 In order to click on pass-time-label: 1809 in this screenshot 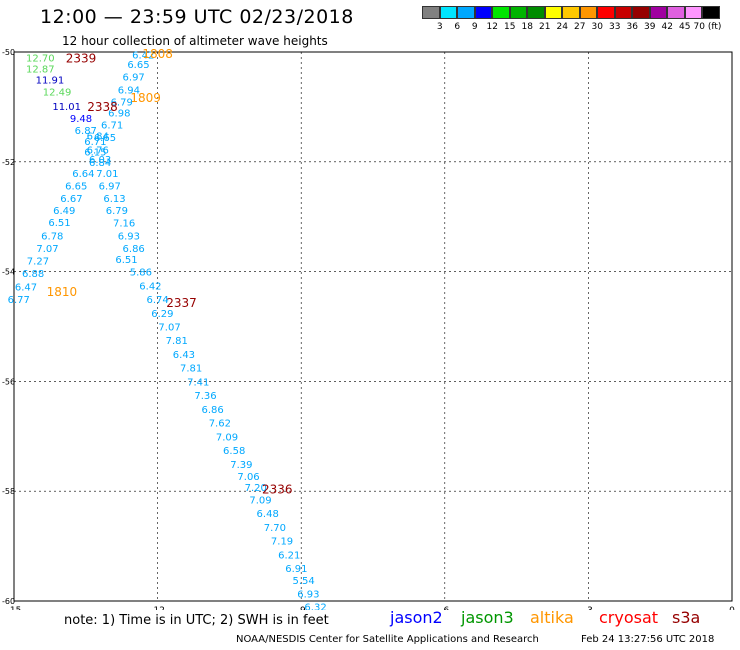, I will do `click(145, 98)`.